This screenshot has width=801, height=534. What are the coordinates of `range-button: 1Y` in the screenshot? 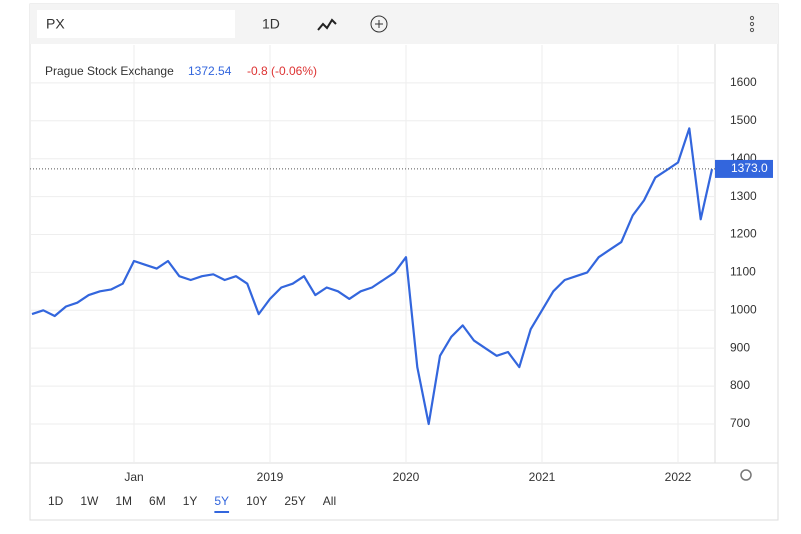 It's located at (190, 501).